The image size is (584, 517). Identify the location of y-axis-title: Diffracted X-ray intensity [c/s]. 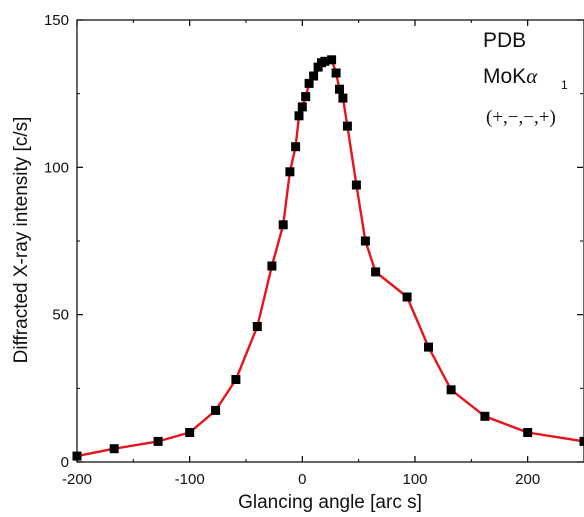
(21, 240).